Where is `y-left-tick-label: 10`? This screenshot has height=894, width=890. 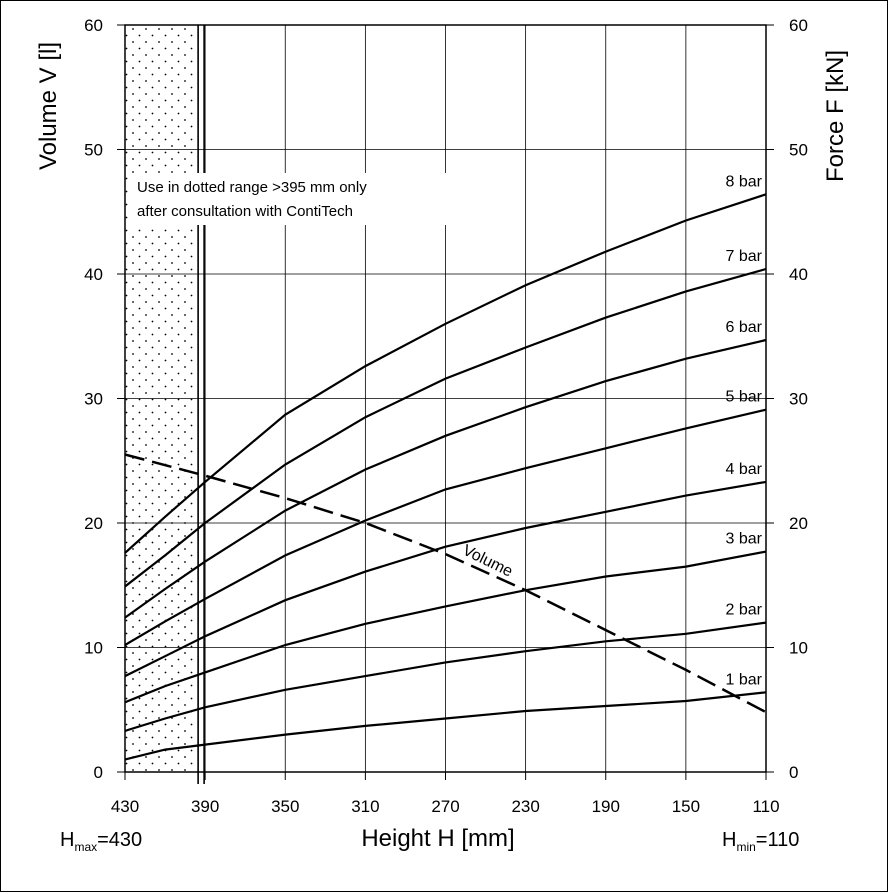
y-left-tick-label: 10 is located at coordinates (93, 648).